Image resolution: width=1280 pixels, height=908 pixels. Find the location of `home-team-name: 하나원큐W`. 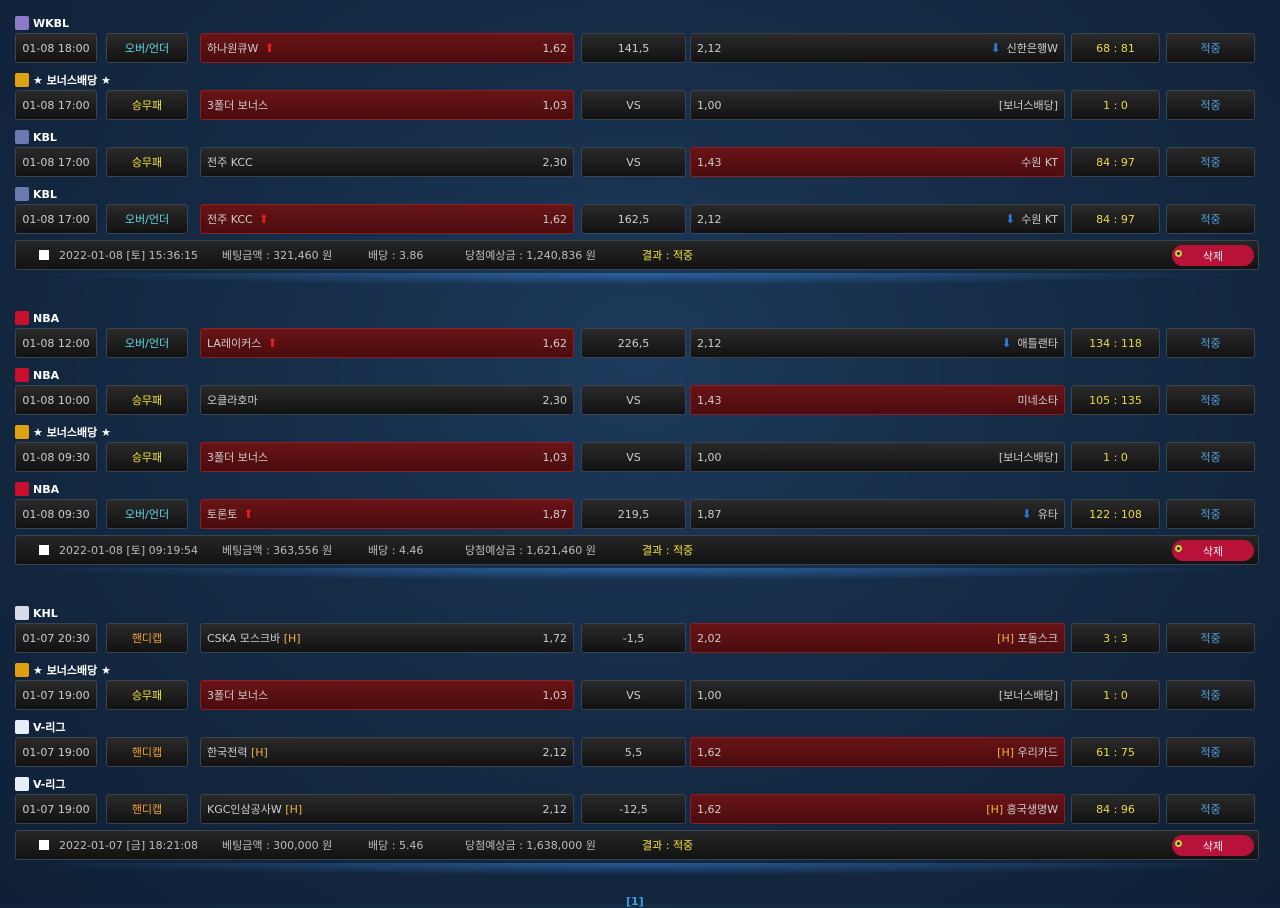

home-team-name: 하나원큐W is located at coordinates (233, 48).